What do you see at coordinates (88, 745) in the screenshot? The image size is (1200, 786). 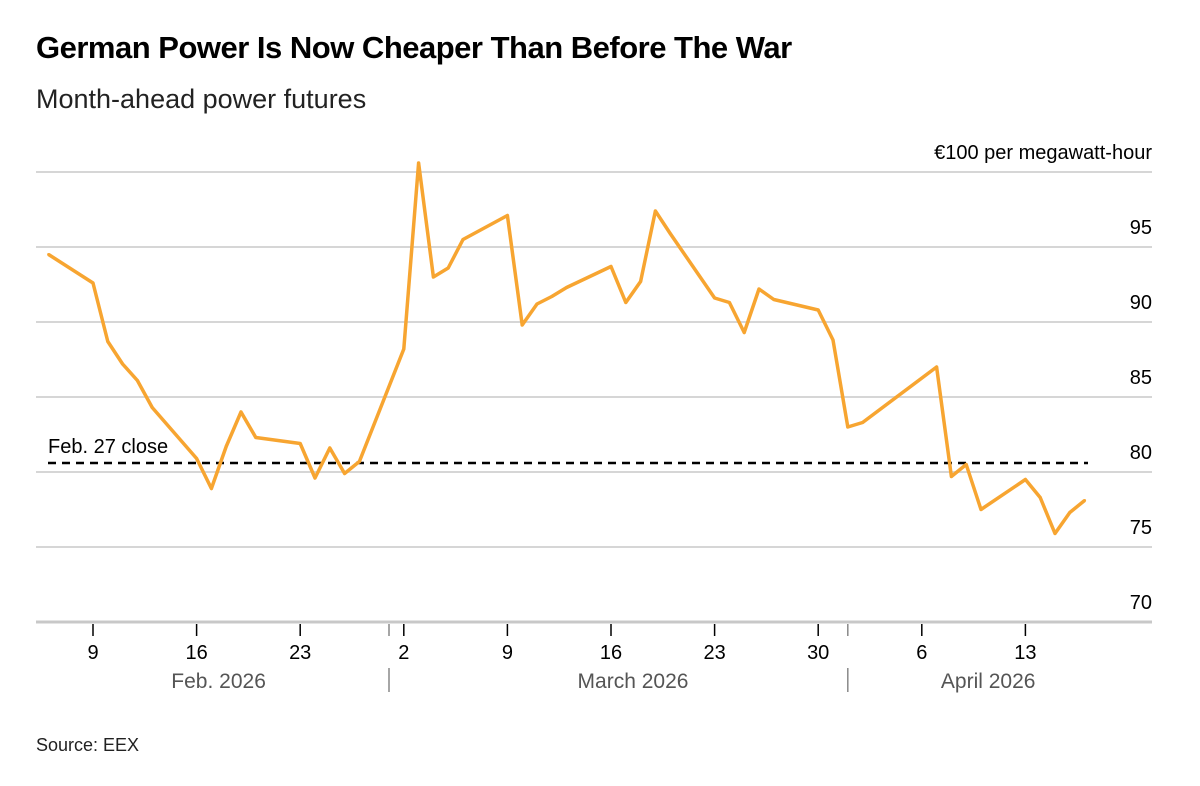 I see `source-note: Source: EEX` at bounding box center [88, 745].